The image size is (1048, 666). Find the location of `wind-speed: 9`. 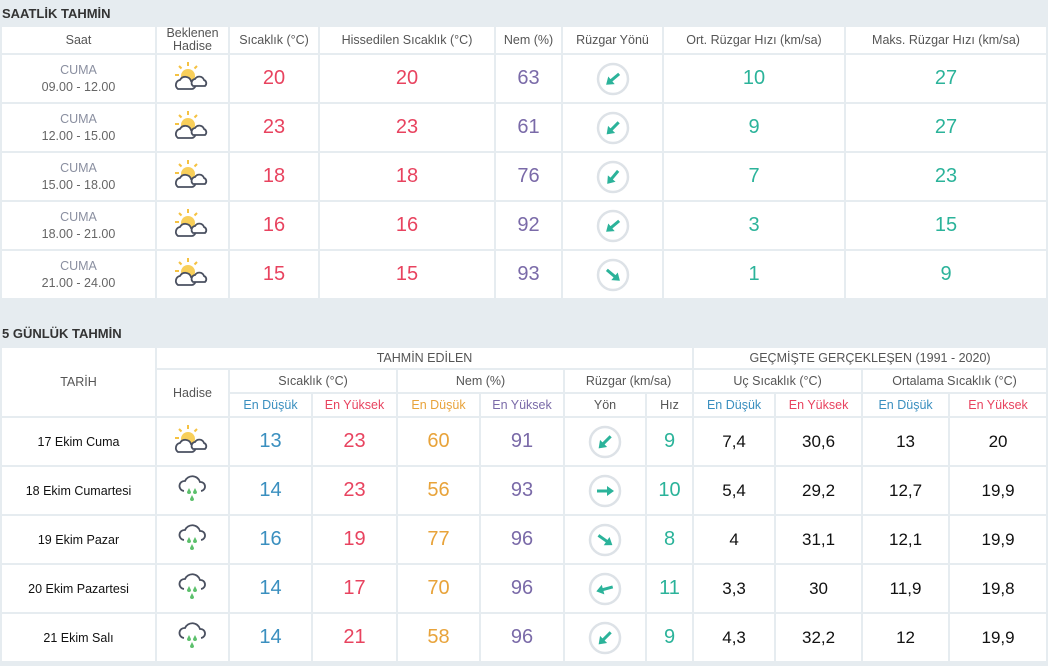

wind-speed: 9 is located at coordinates (670, 441).